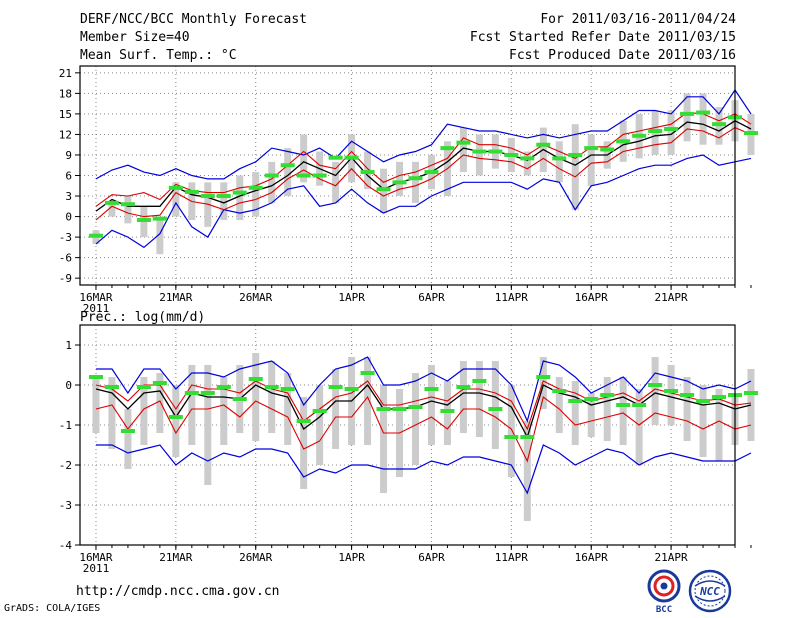  I want to click on xtick-label: 6APR, so click(431, 297).